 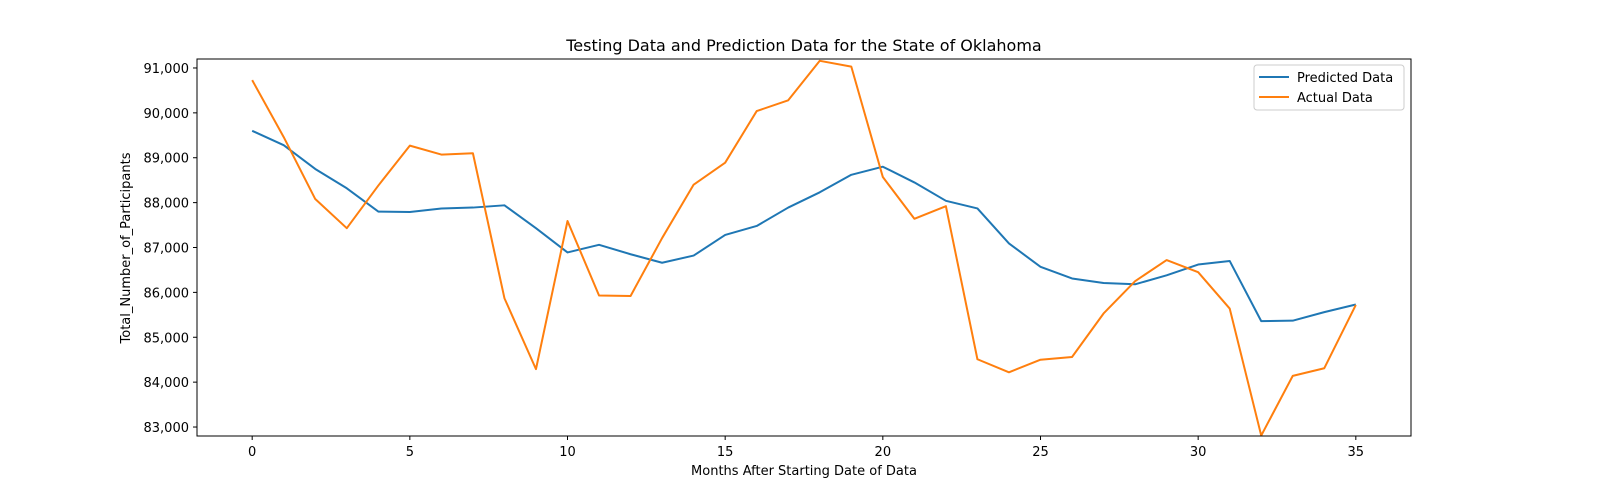 I want to click on y-tick-label: 84,000, so click(x=167, y=383).